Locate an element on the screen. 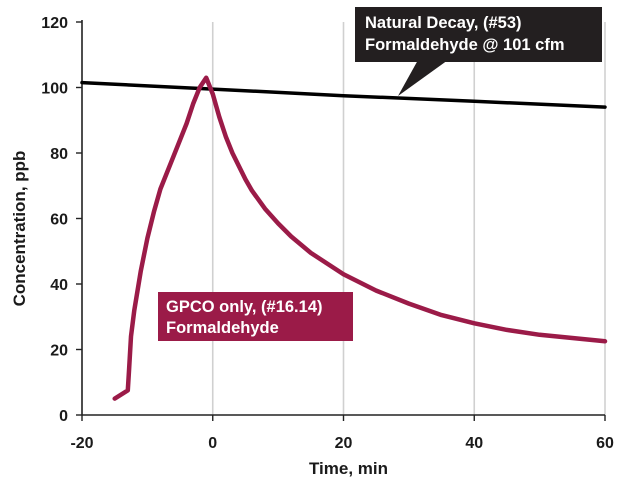  annotation-natural-decay-line-1: Formaldehyde @ 101 cfm is located at coordinates (465, 45).